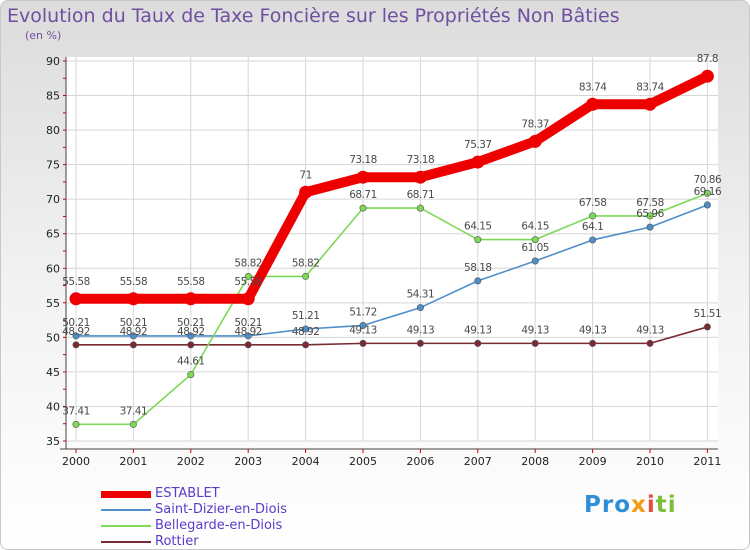 This screenshot has width=750, height=550. I want to click on data-label: 70.86, so click(708, 180).